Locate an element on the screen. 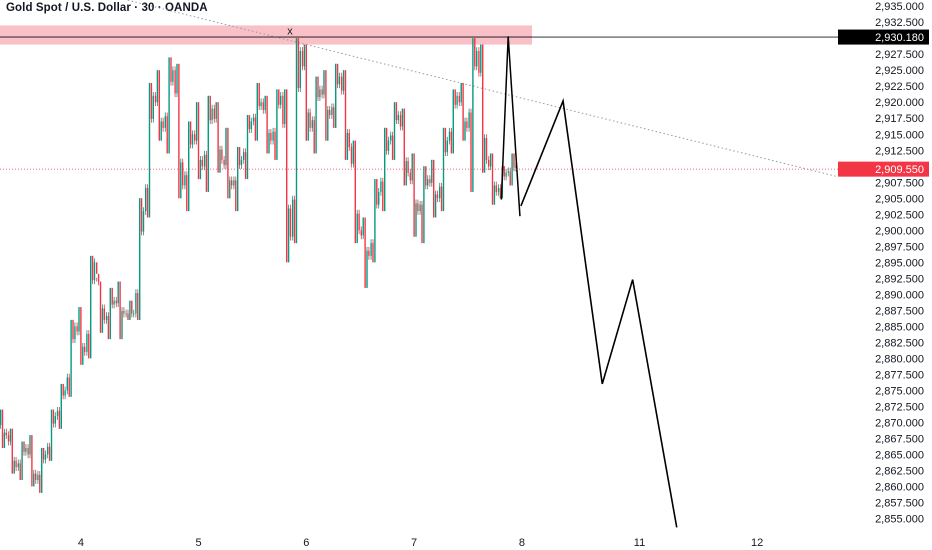  time-axis: 4 5 6 7 8 11 12 is located at coordinates (420, 543).